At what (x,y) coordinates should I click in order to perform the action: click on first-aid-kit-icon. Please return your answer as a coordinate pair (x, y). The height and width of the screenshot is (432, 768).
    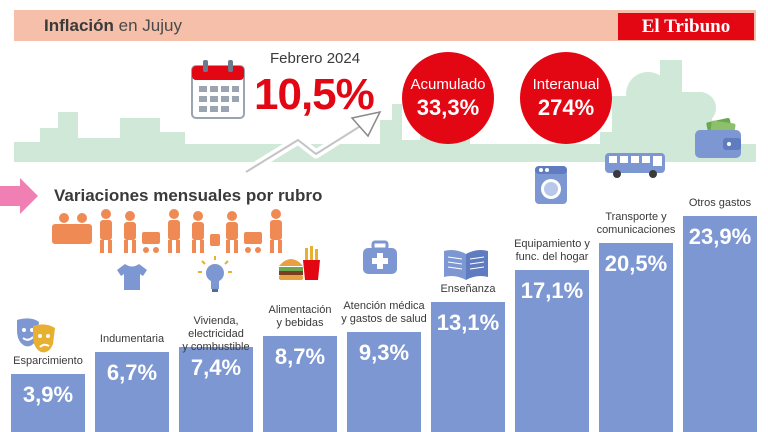
    Looking at the image, I should click on (380, 260).